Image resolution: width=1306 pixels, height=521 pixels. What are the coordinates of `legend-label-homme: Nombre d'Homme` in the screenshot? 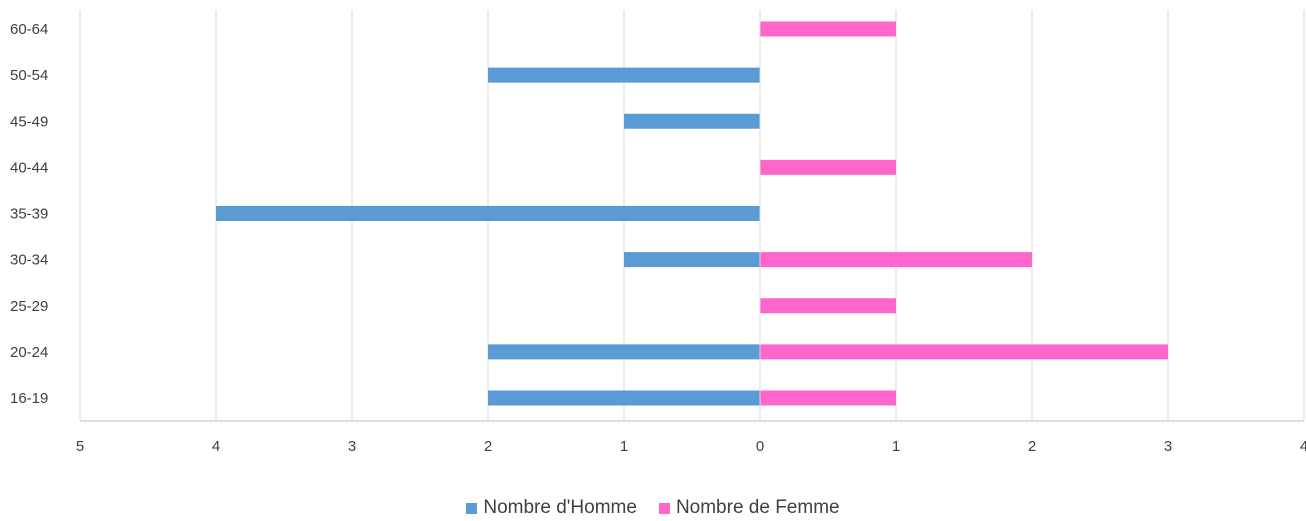 It's located at (560, 507).